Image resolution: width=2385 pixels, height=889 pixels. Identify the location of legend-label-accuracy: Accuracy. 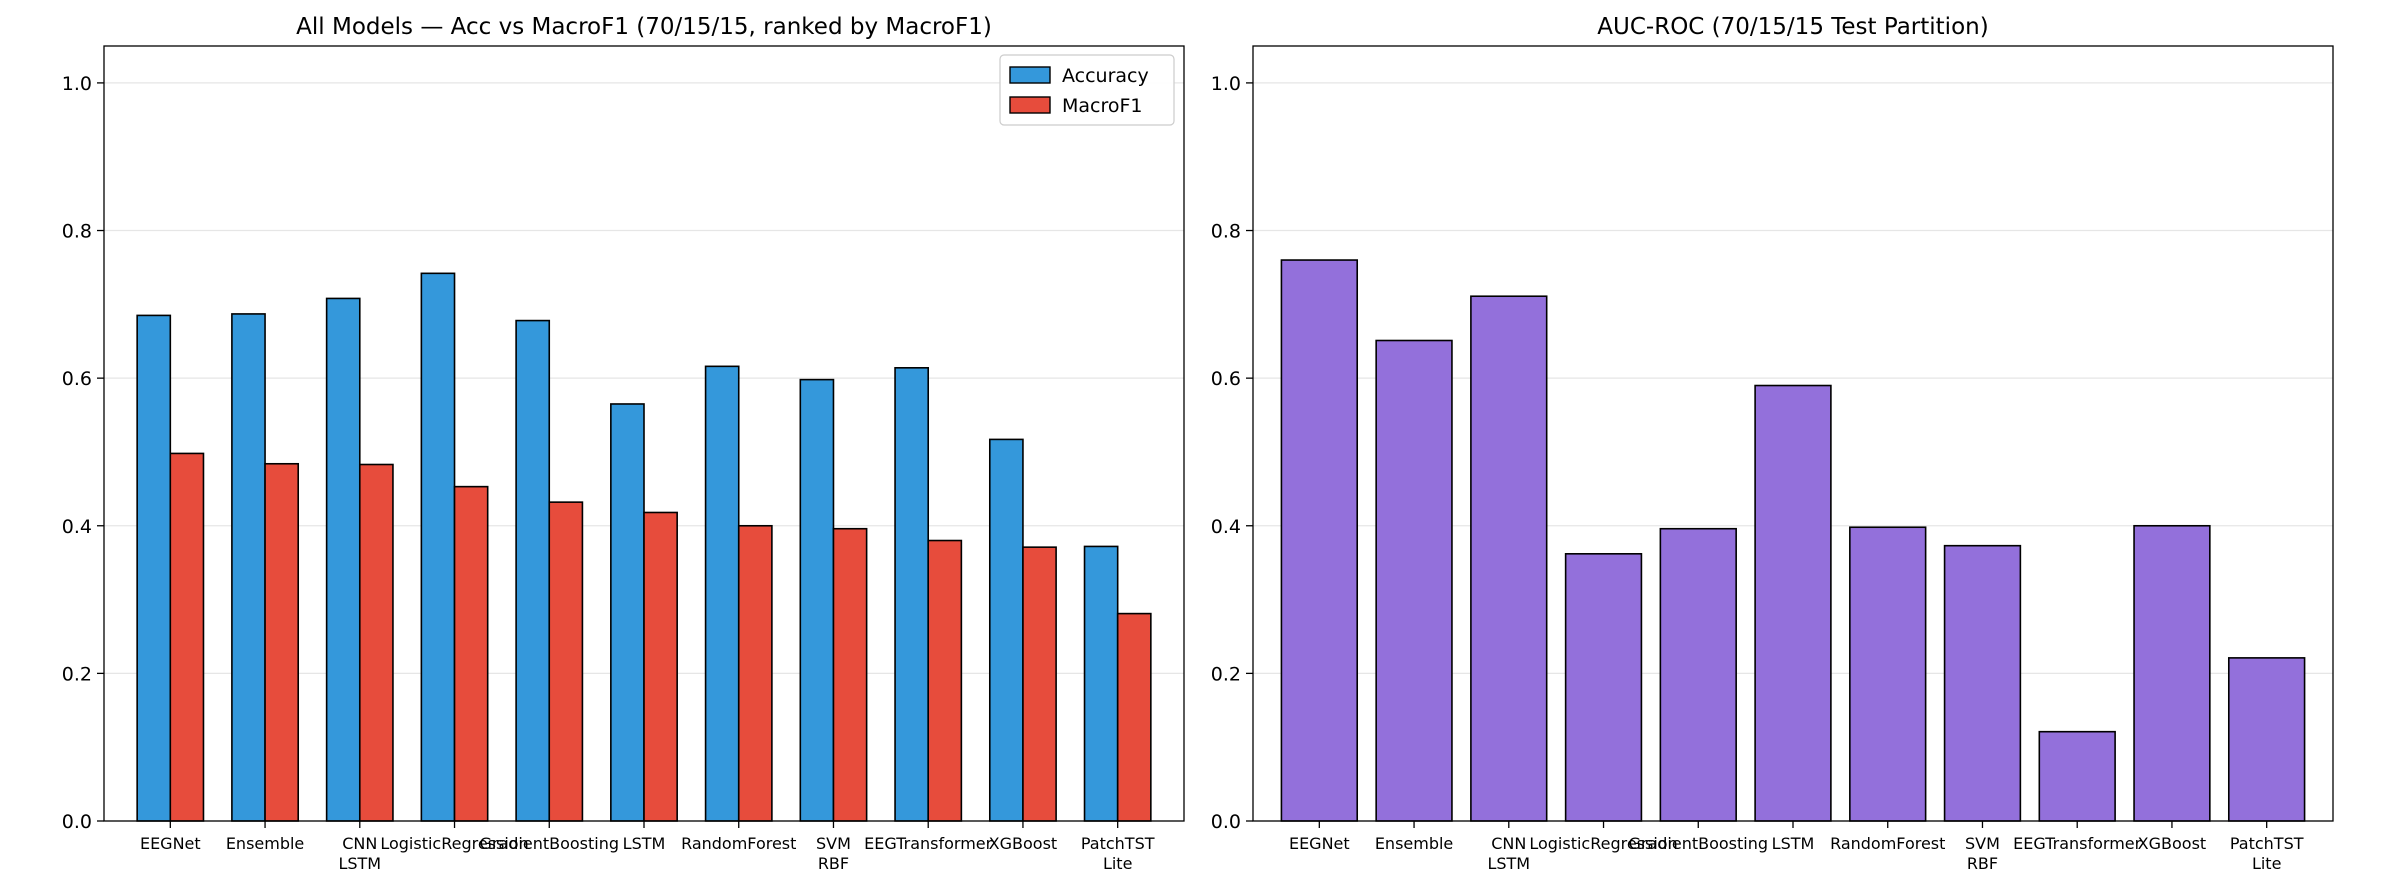
(1105, 76).